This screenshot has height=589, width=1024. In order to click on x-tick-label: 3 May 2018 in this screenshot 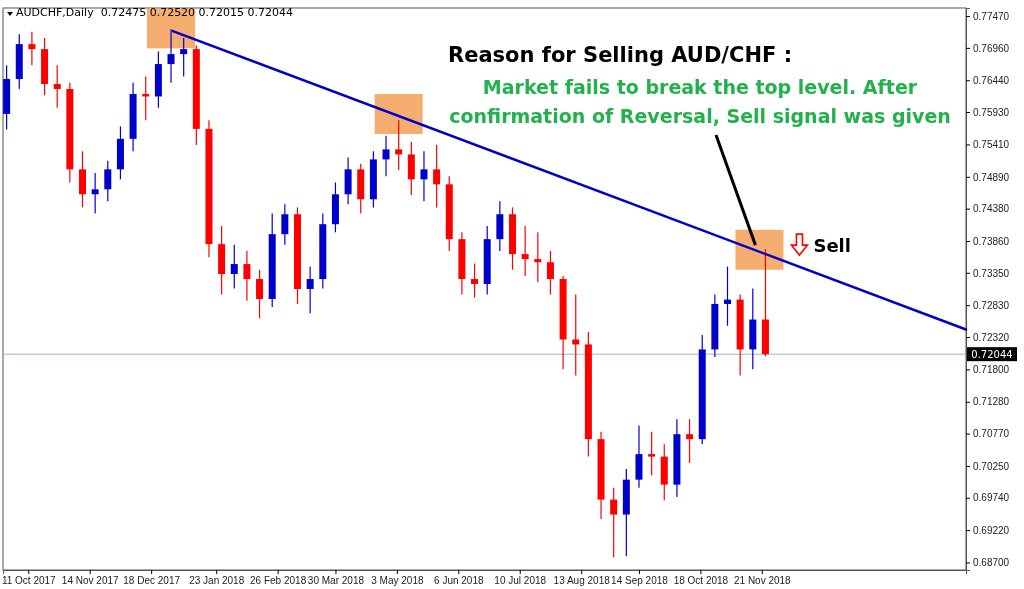, I will do `click(397, 581)`.